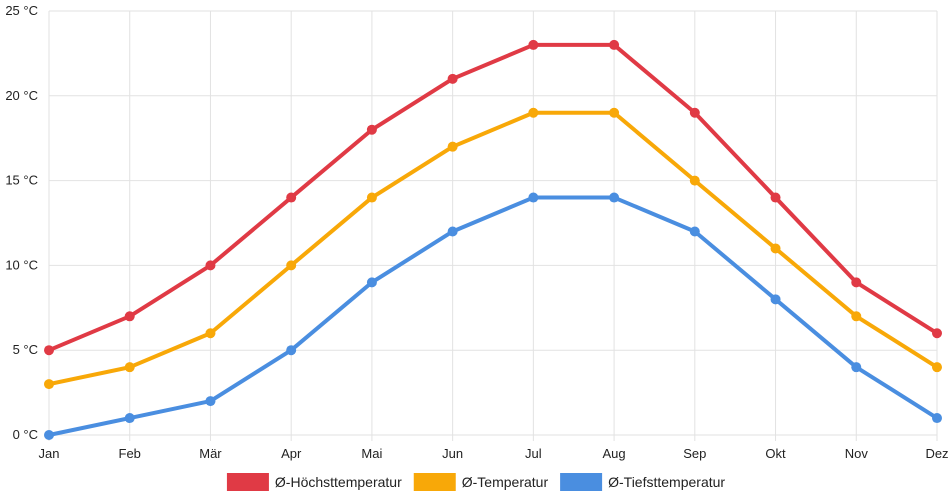  I want to click on x-tick-label: Mai, so click(371, 453).